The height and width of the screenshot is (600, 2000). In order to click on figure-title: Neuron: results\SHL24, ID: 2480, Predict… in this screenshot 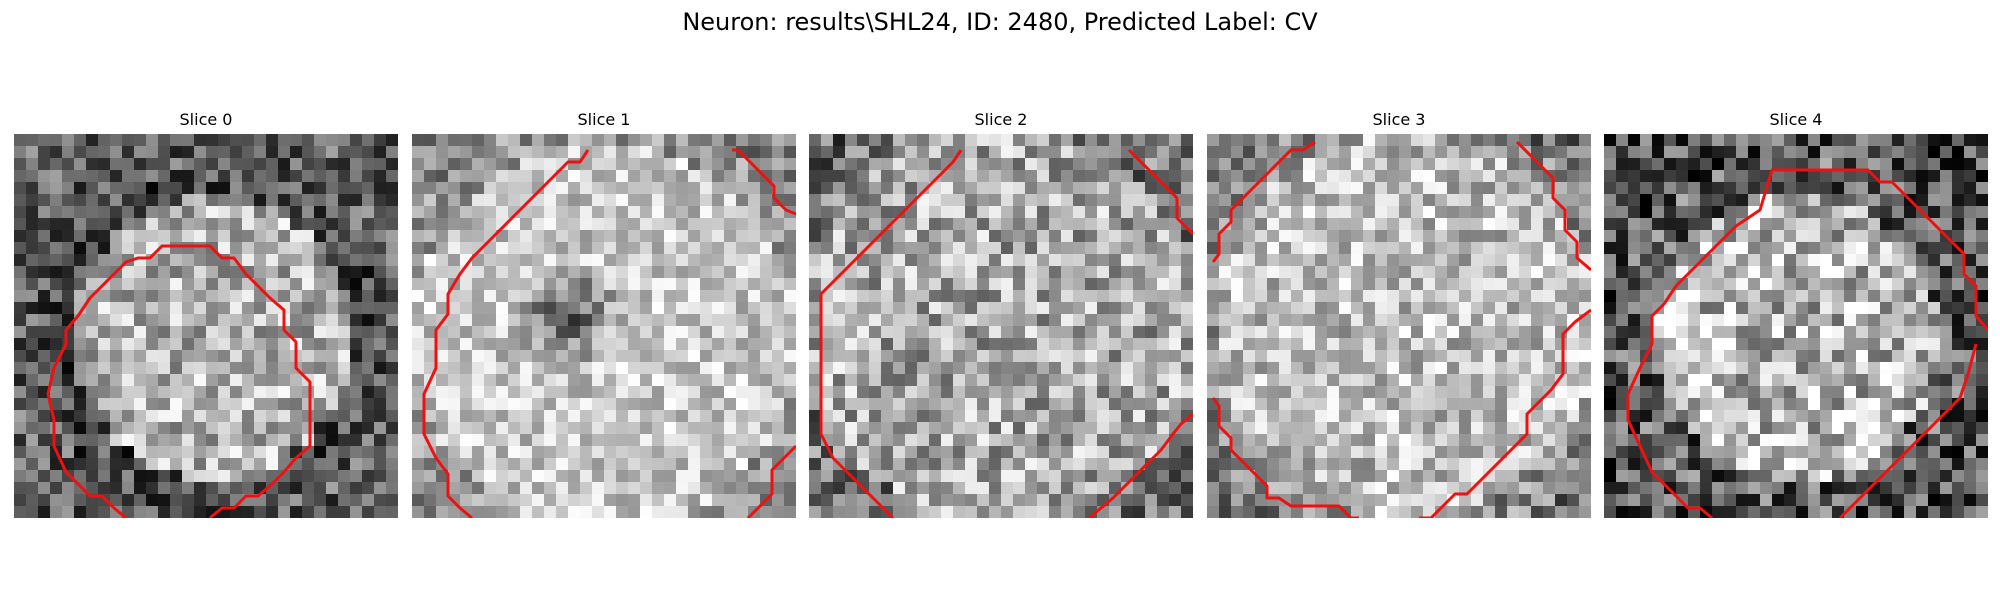, I will do `click(1000, 22)`.